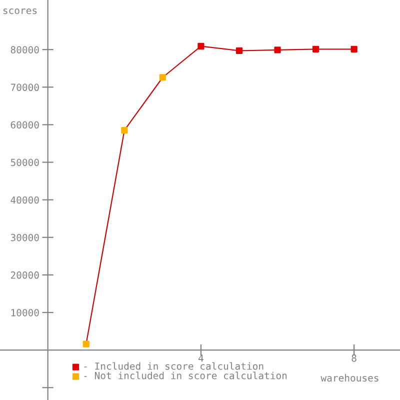 Image resolution: width=400 pixels, height=400 pixels. I want to click on y-tick-label: 80000, so click(24, 50).